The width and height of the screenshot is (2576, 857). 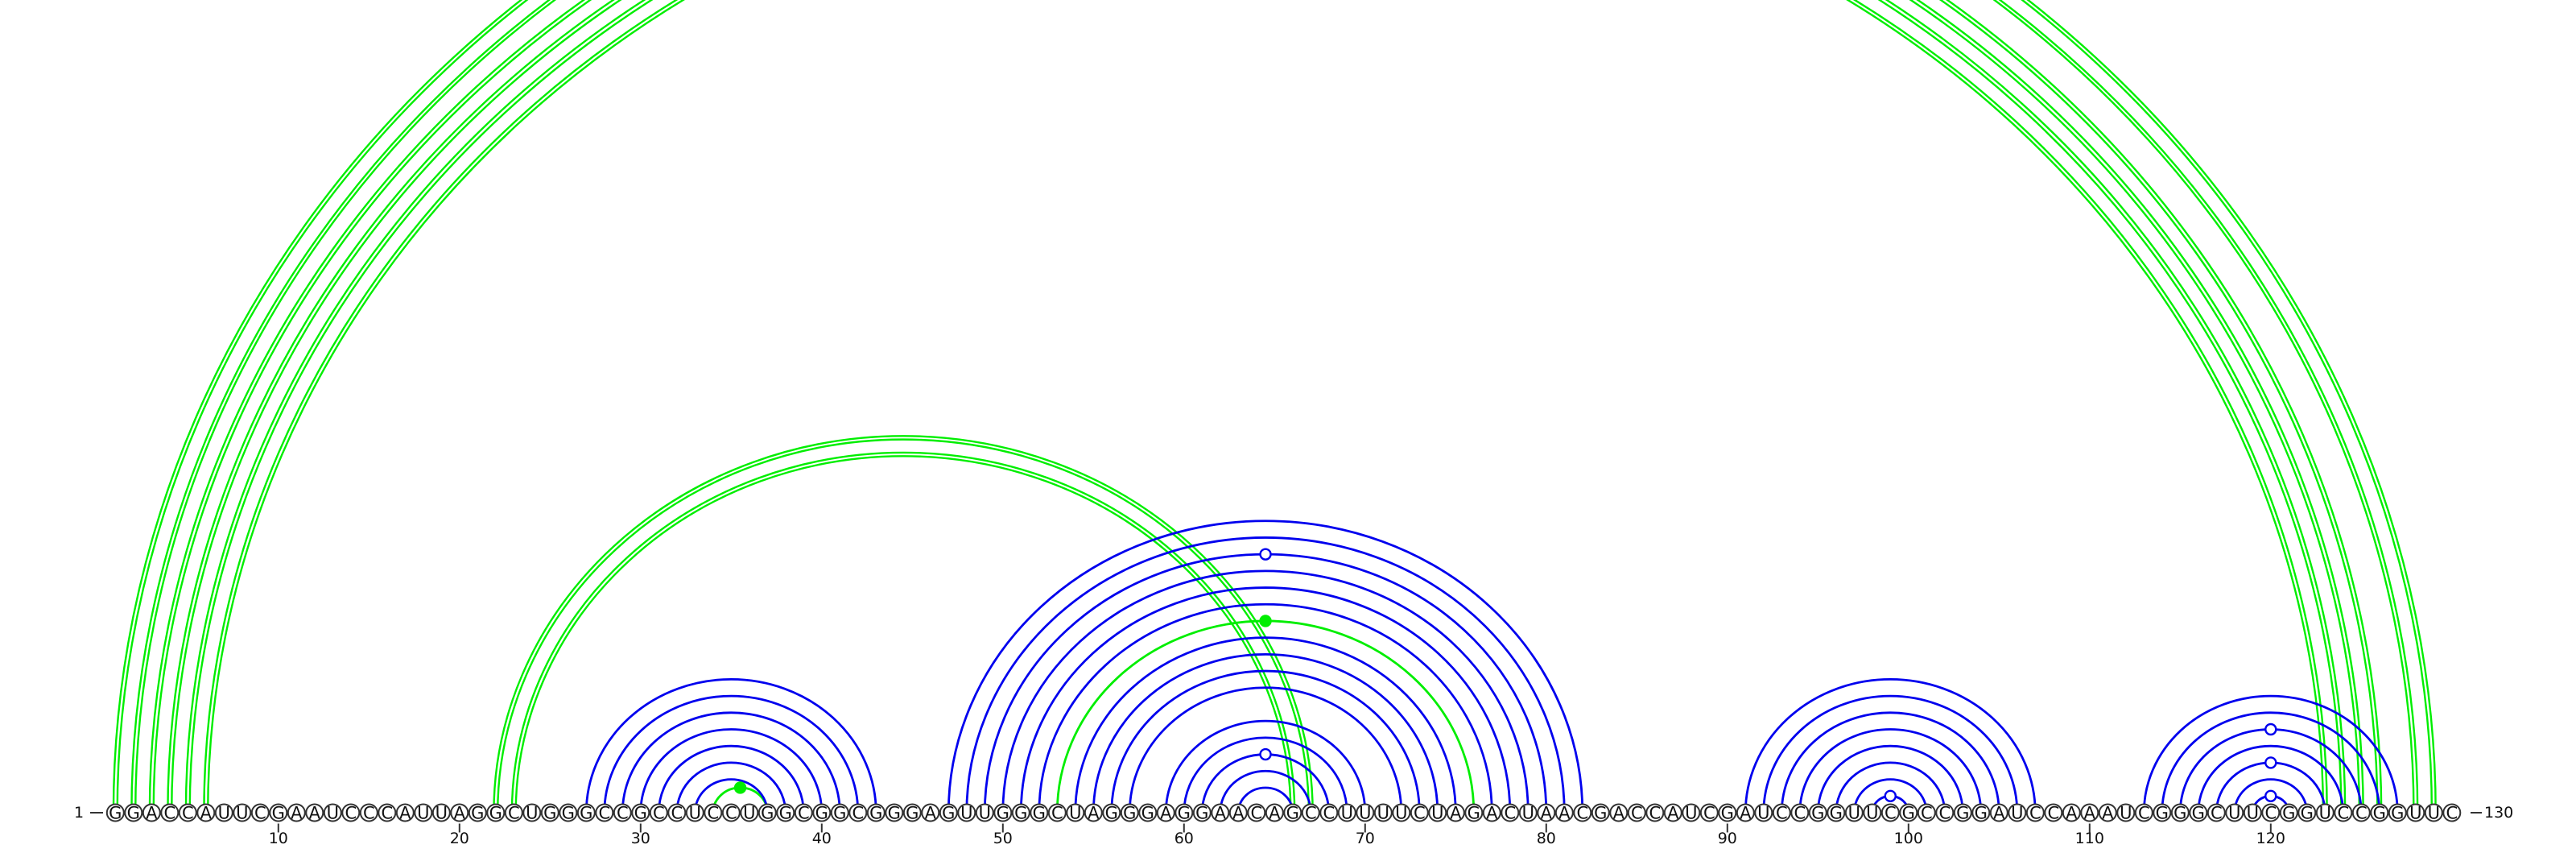 What do you see at coordinates (2234, 813) in the screenshot?
I see `nucleotide-118: U` at bounding box center [2234, 813].